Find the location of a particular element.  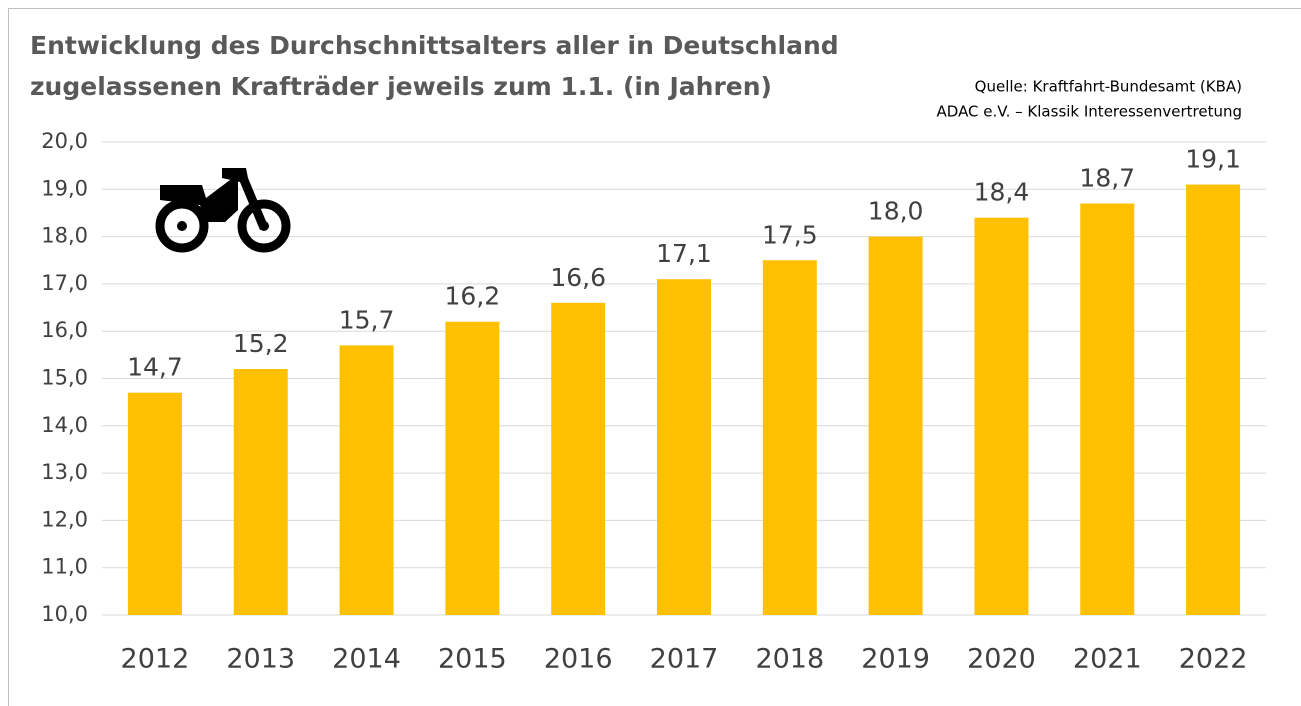

value-label: 16,6 is located at coordinates (578, 277).